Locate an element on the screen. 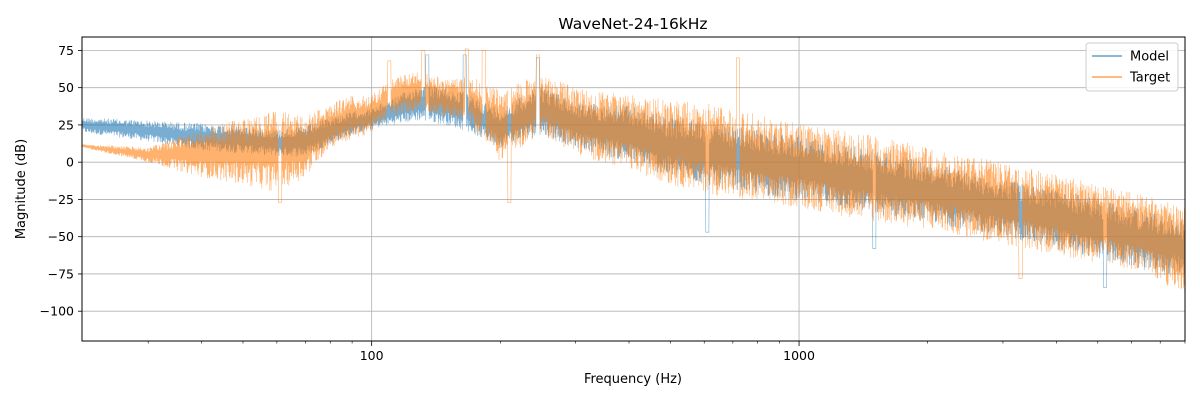  y-tick-label: 50 is located at coordinates (66, 87).